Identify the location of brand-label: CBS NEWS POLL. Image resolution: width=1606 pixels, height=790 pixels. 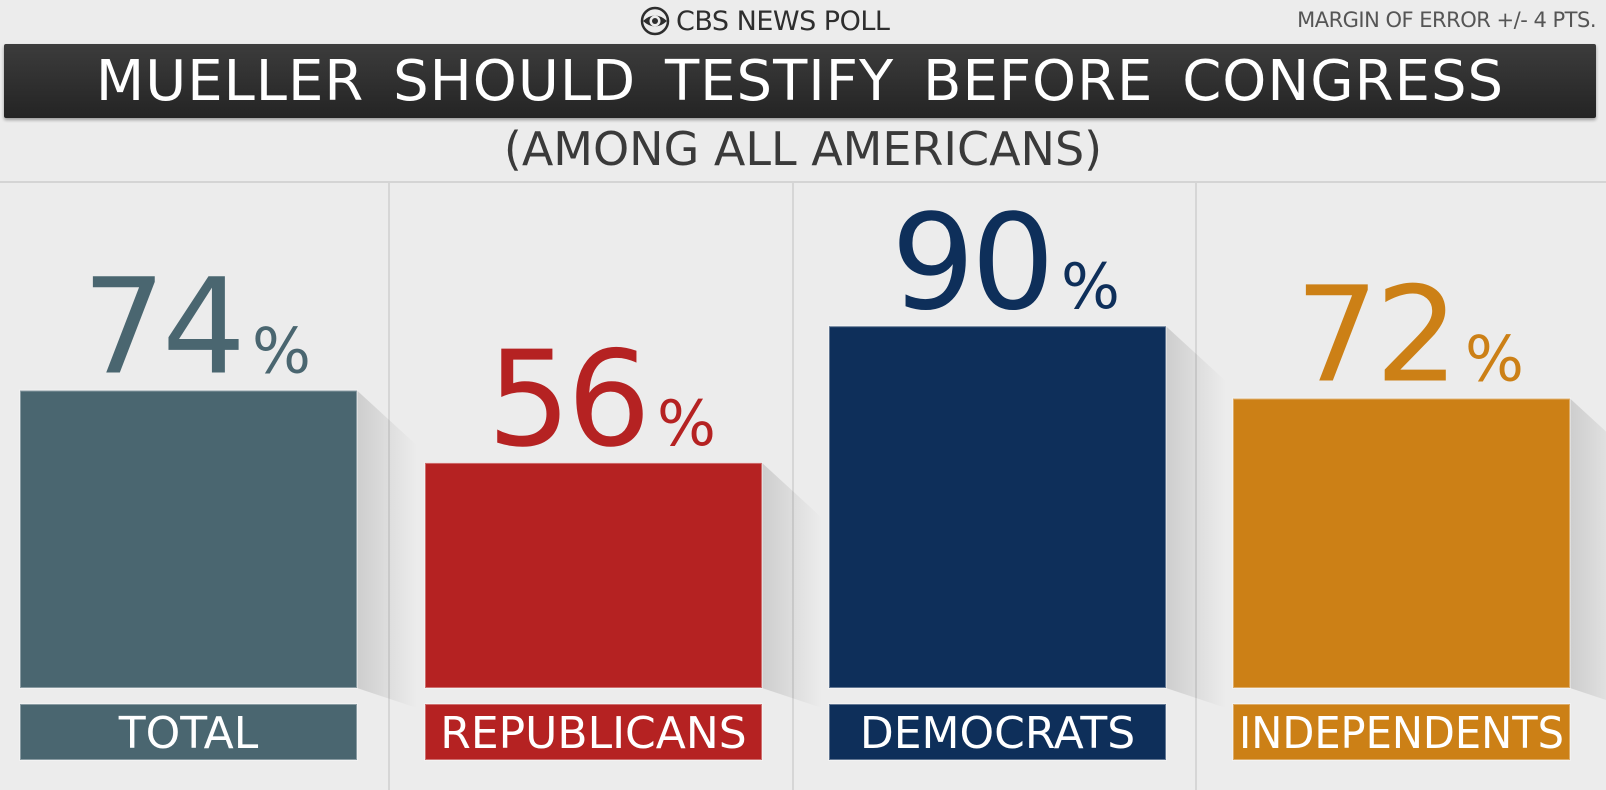
(783, 21).